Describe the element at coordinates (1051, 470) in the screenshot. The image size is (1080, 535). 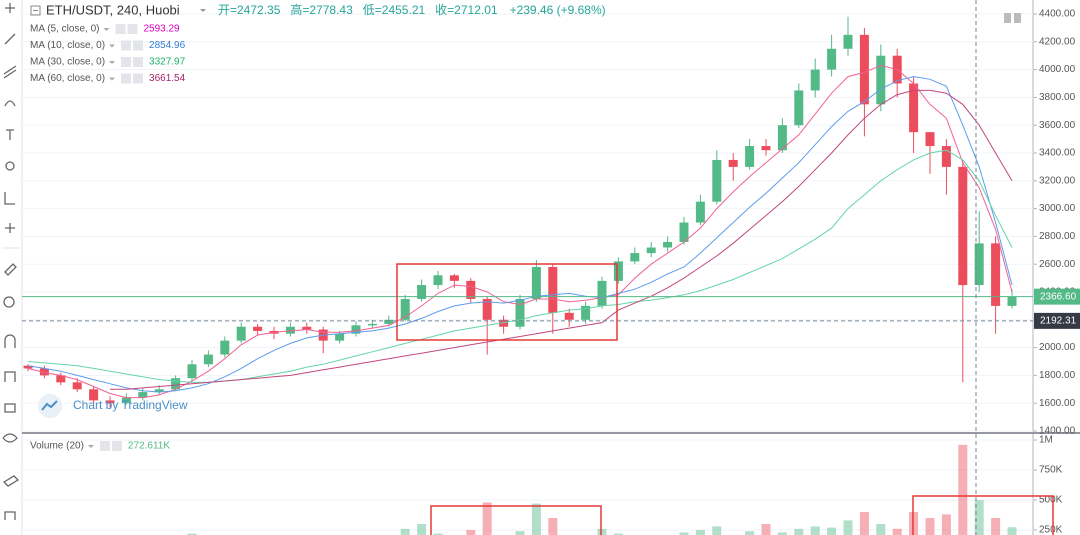
I see `y-tick-label: 750K` at that location.